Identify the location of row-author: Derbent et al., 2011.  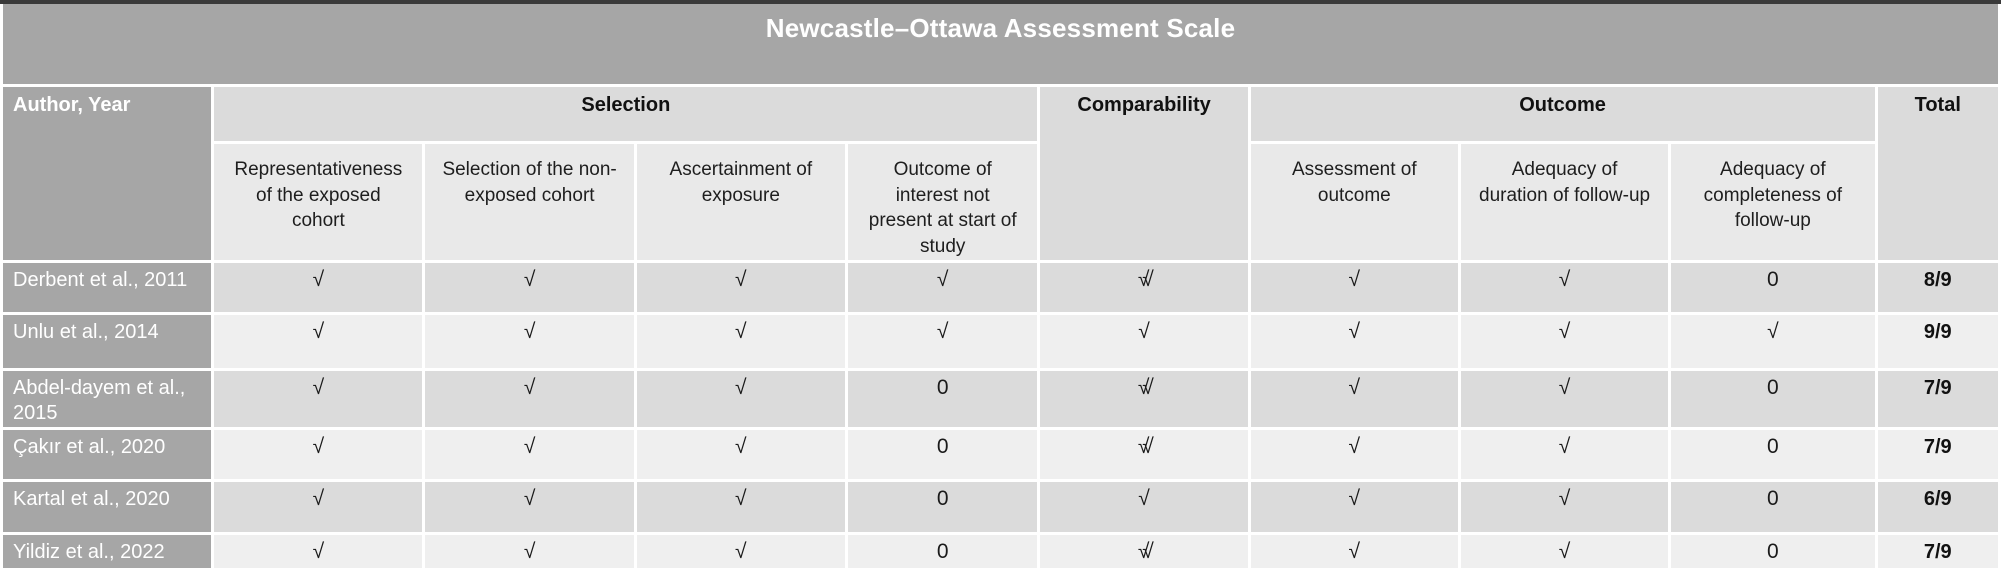
(107, 287).